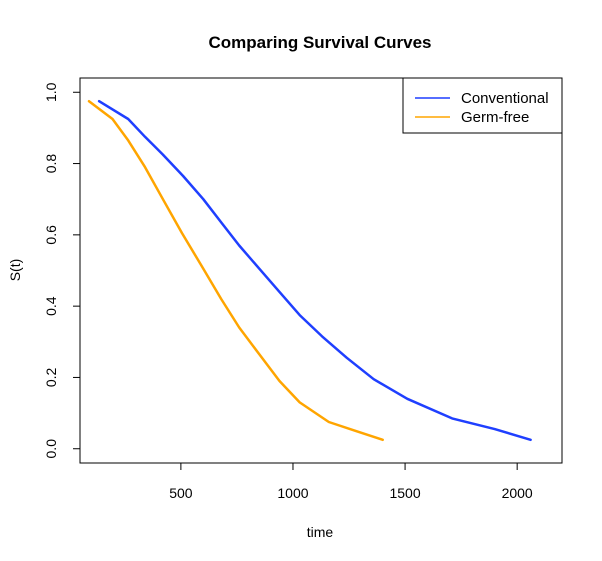 The height and width of the screenshot is (561, 602). What do you see at coordinates (51, 378) in the screenshot?
I see `y-tick-label: 0.2` at bounding box center [51, 378].